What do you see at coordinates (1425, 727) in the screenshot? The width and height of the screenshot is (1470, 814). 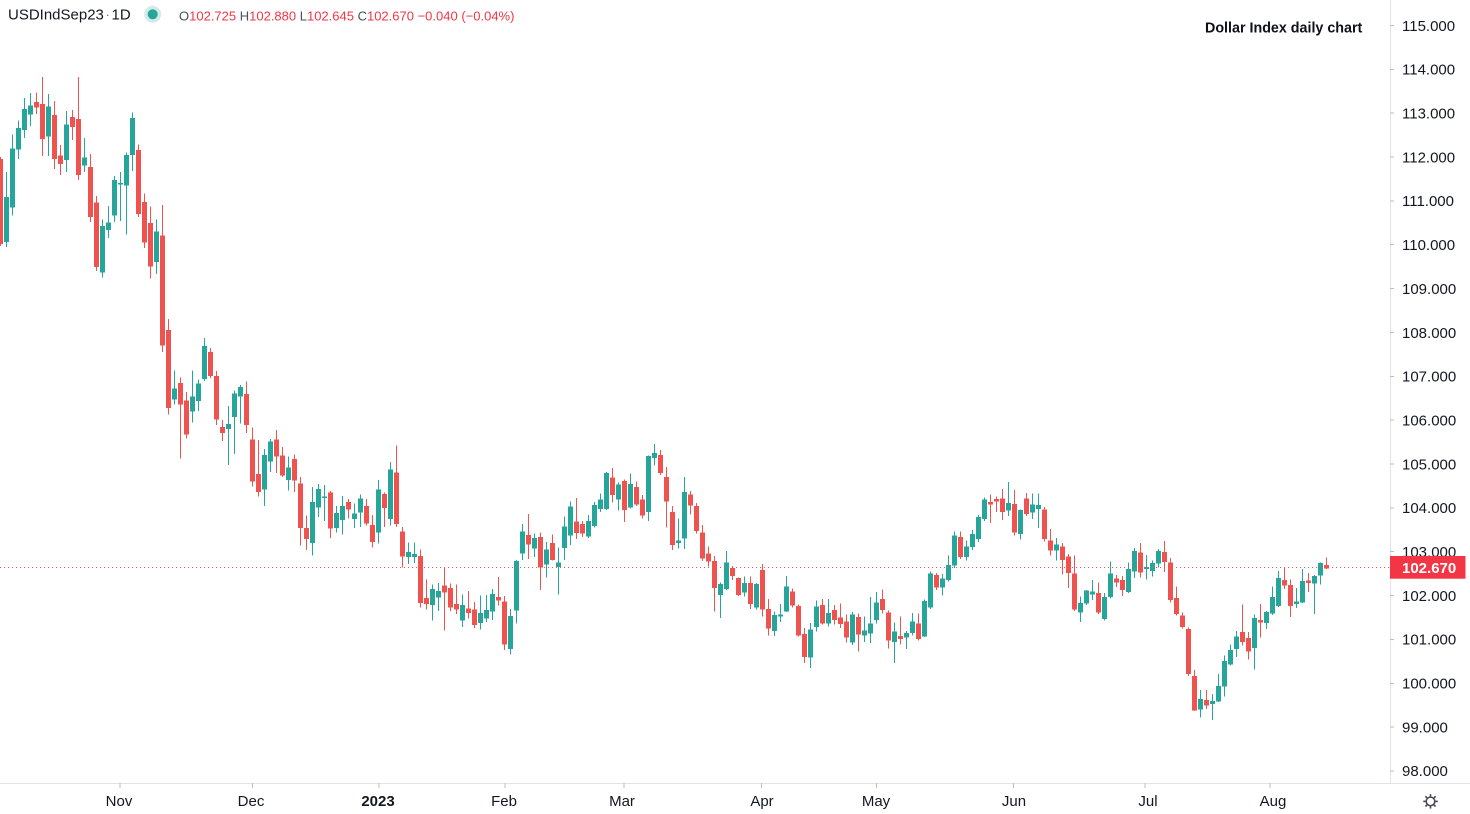 I see `svg-text: 99.000` at bounding box center [1425, 727].